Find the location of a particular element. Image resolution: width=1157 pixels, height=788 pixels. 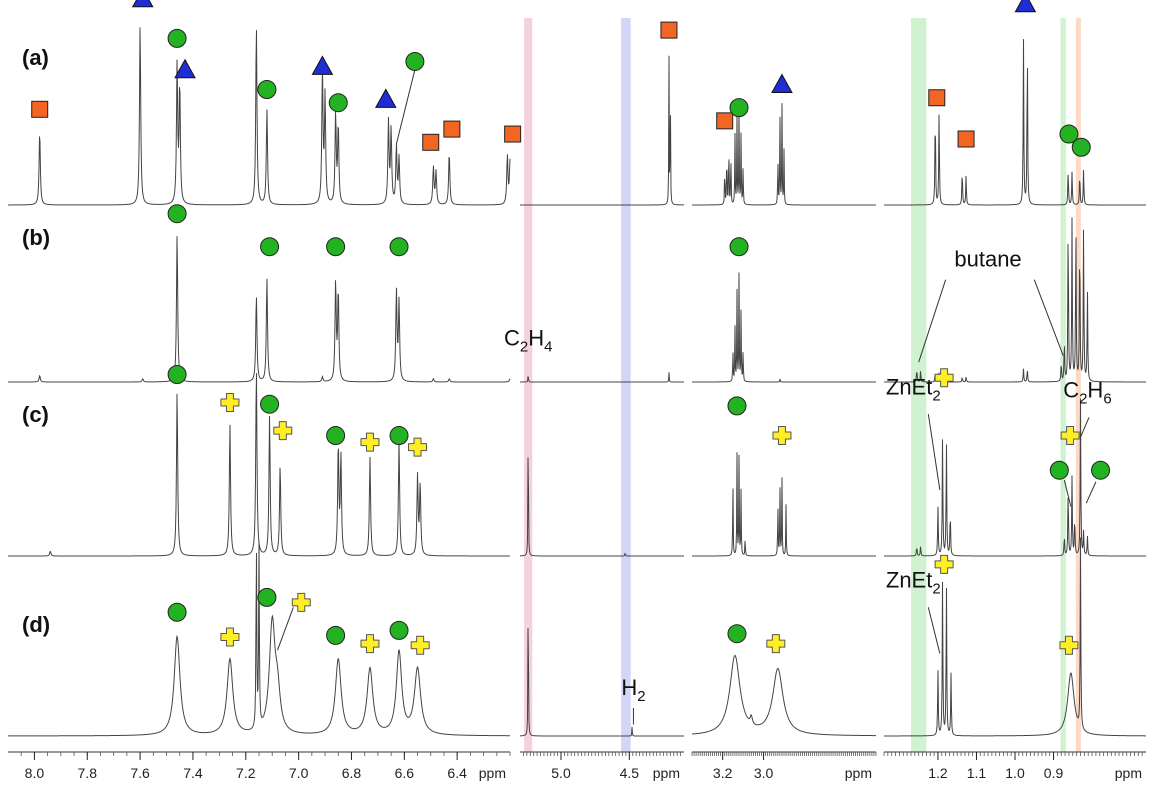

tick-label: 7.6 is located at coordinates (140, 773).